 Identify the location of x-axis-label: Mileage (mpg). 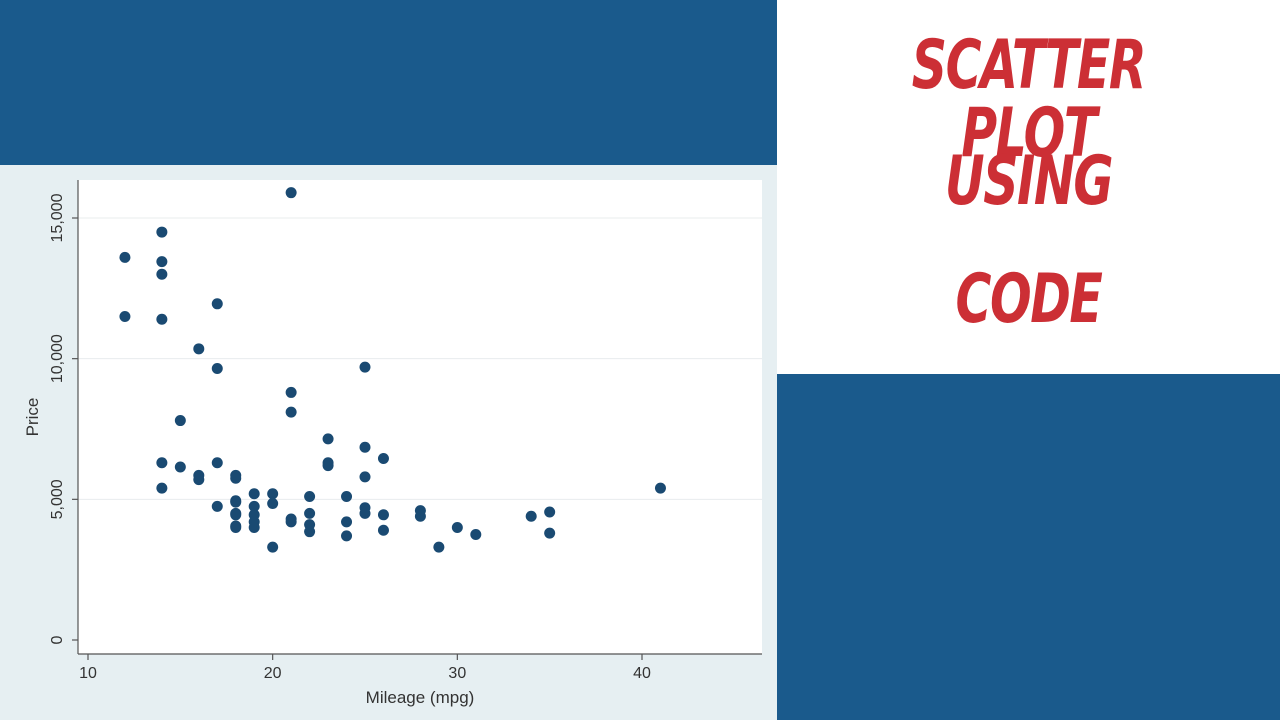
(420, 697).